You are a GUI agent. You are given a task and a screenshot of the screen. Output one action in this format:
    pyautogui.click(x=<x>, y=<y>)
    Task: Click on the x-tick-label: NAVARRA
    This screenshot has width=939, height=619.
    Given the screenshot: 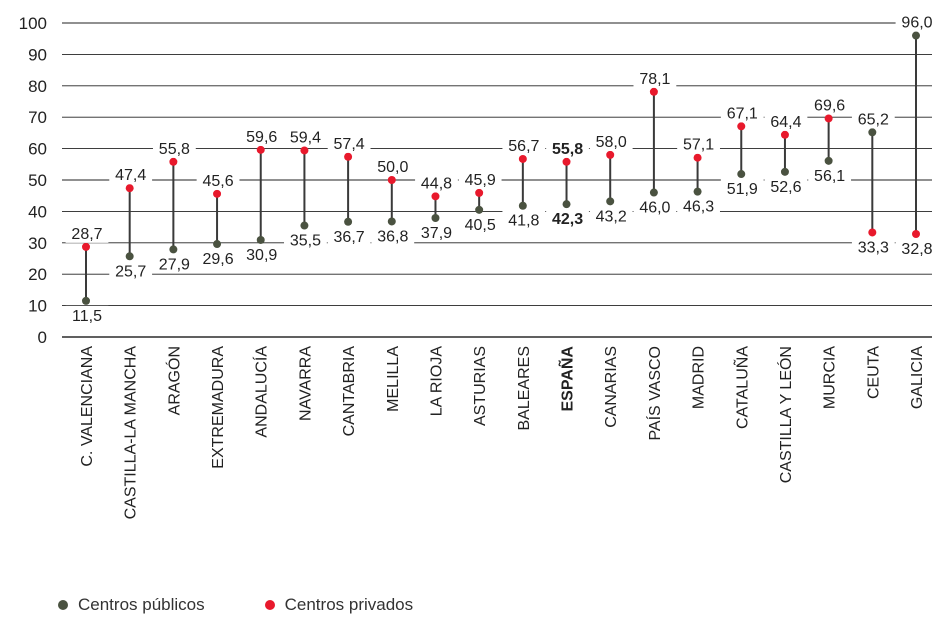 What is the action you would take?
    pyautogui.click(x=305, y=383)
    